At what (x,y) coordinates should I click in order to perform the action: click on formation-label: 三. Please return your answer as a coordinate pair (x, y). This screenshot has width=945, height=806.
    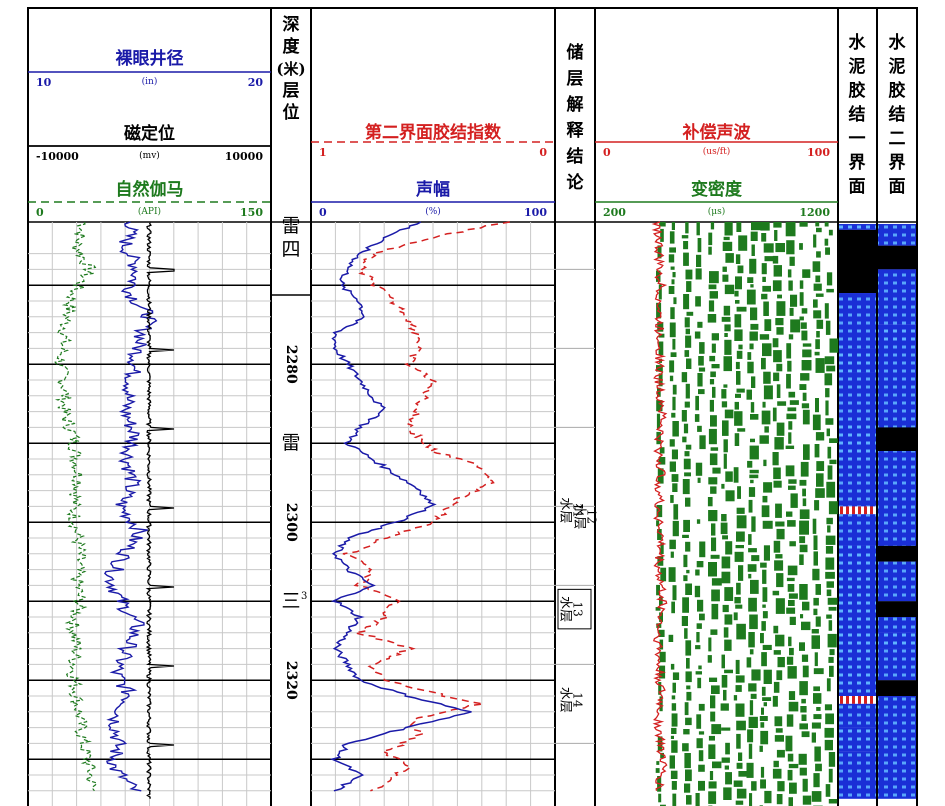
    Looking at the image, I should click on (290, 601).